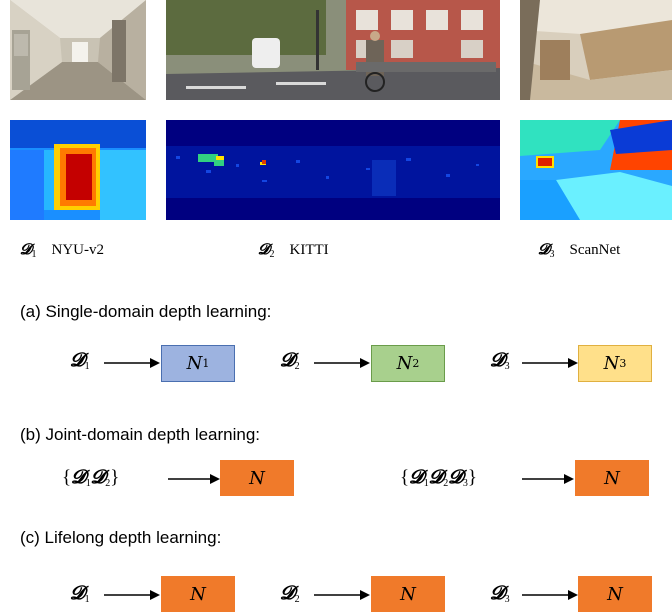  What do you see at coordinates (78, 50) in the screenshot?
I see `nyu-rgb-image` at bounding box center [78, 50].